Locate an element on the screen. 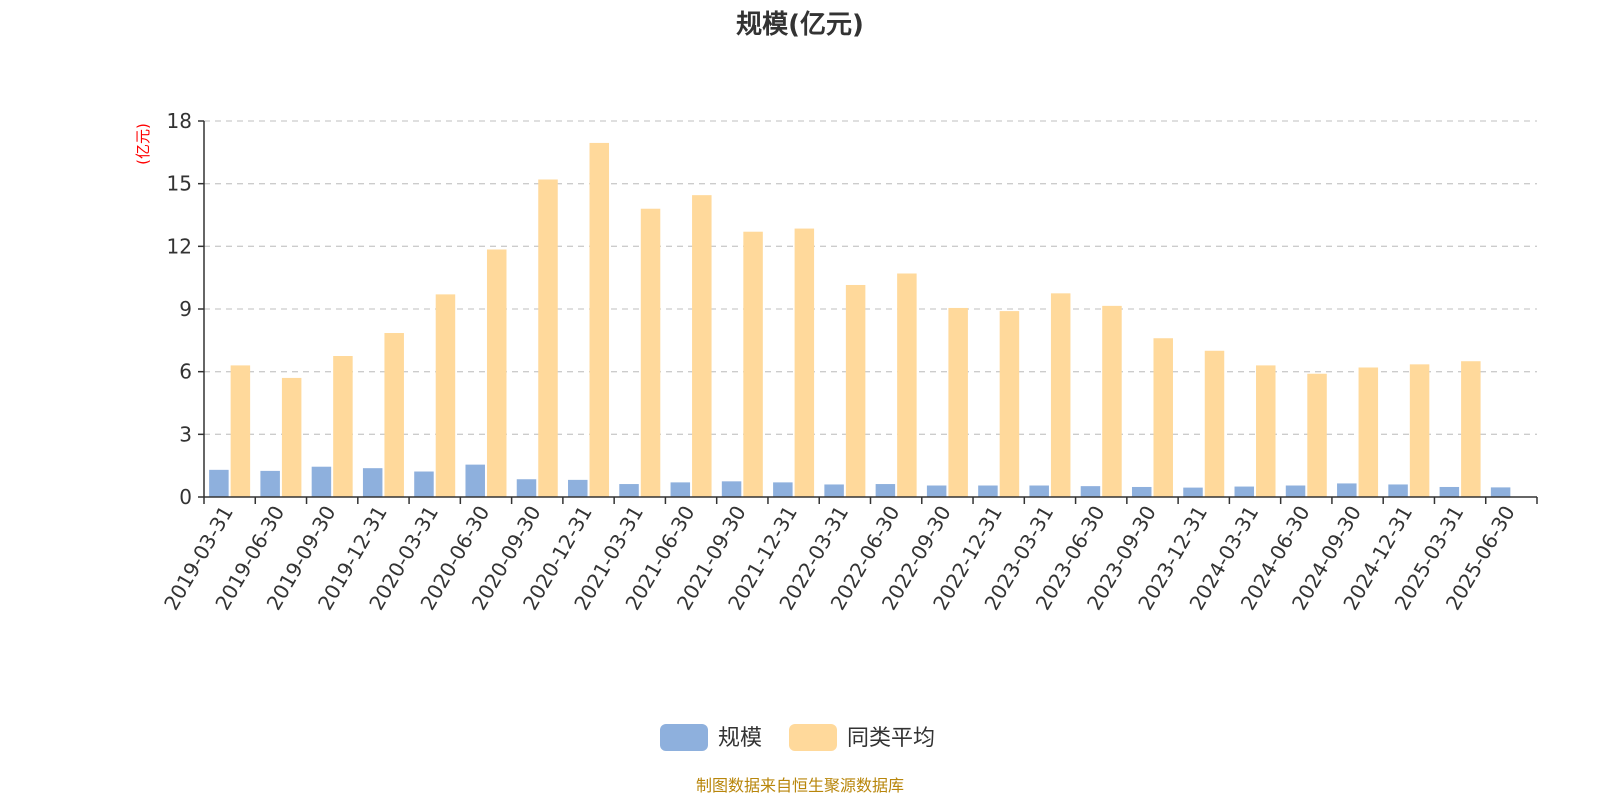 The width and height of the screenshot is (1600, 800). data-source-note: 制图数据来自恒生聚源数据库 is located at coordinates (800, 785).